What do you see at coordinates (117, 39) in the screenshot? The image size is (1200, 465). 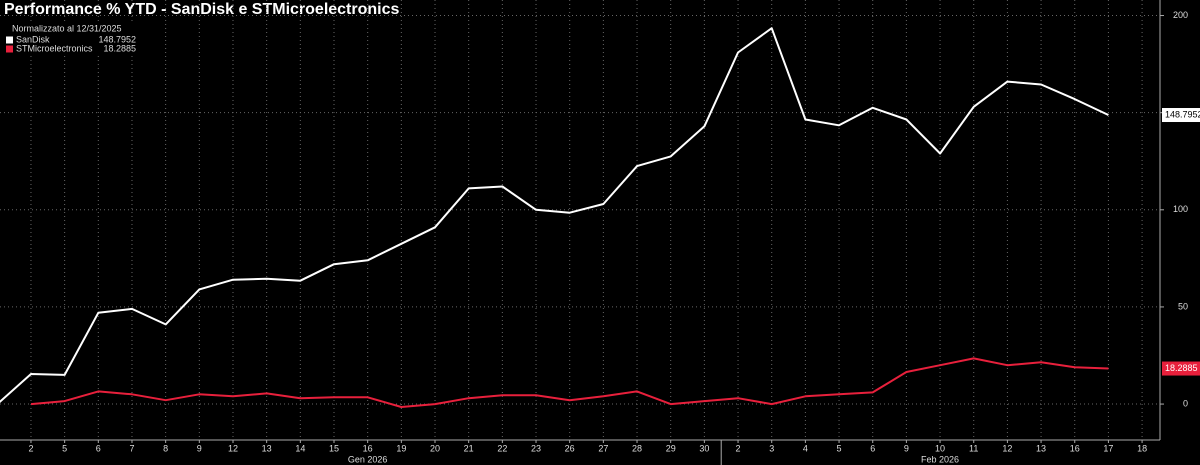 I see `legend-value: 148.7952` at bounding box center [117, 39].